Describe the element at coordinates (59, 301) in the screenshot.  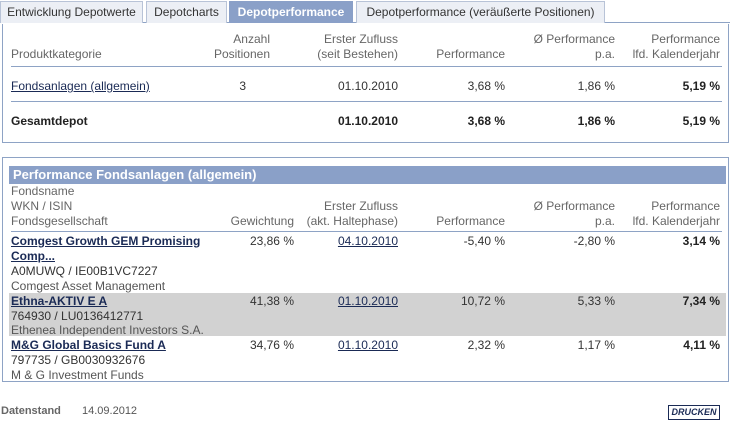
I see `fund-name-link: Ethna-AKTIV E A` at that location.